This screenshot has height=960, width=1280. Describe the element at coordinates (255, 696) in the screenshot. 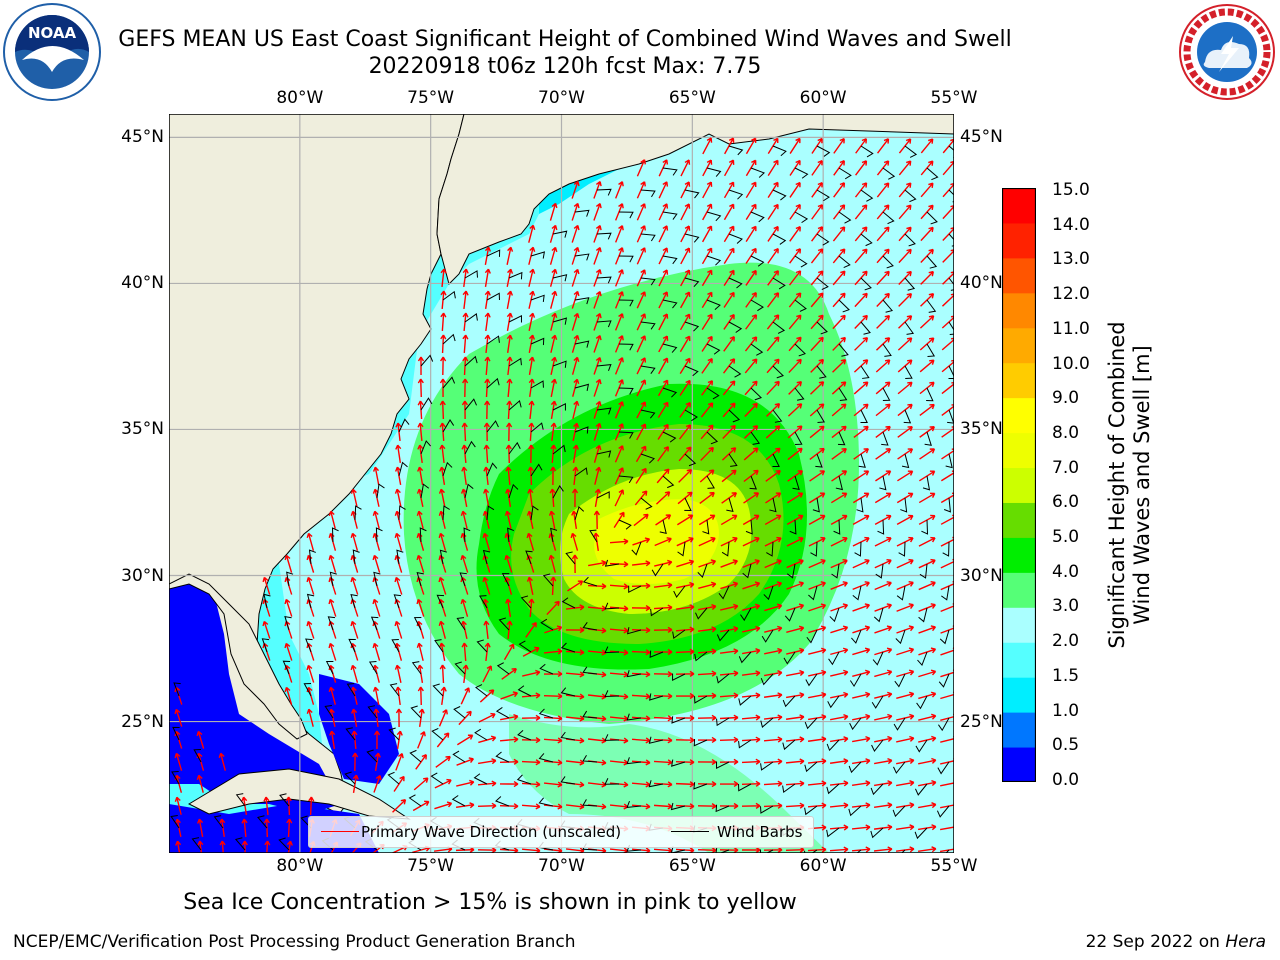

I see `wave-contour-gulf-mexico` at that location.